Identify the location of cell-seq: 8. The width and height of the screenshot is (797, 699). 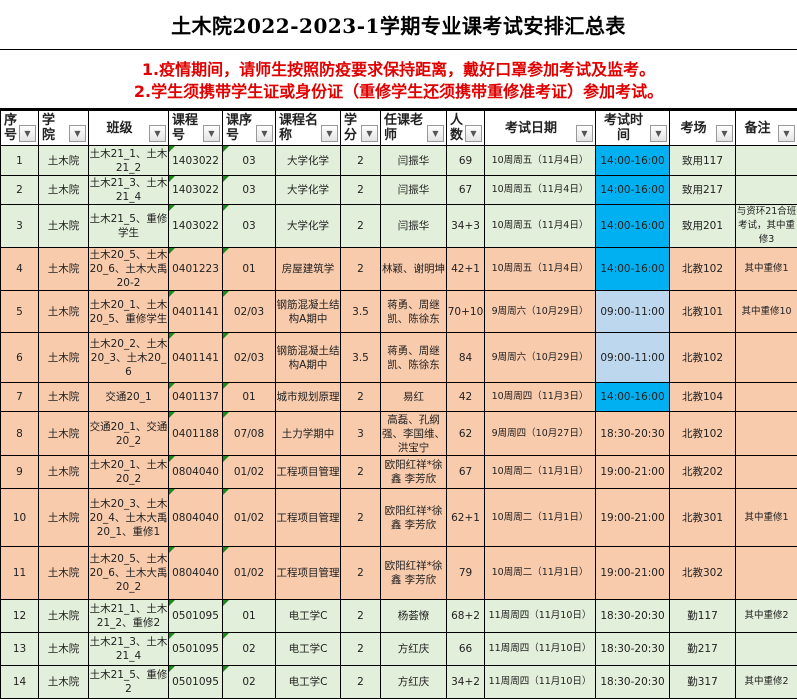
(20, 434).